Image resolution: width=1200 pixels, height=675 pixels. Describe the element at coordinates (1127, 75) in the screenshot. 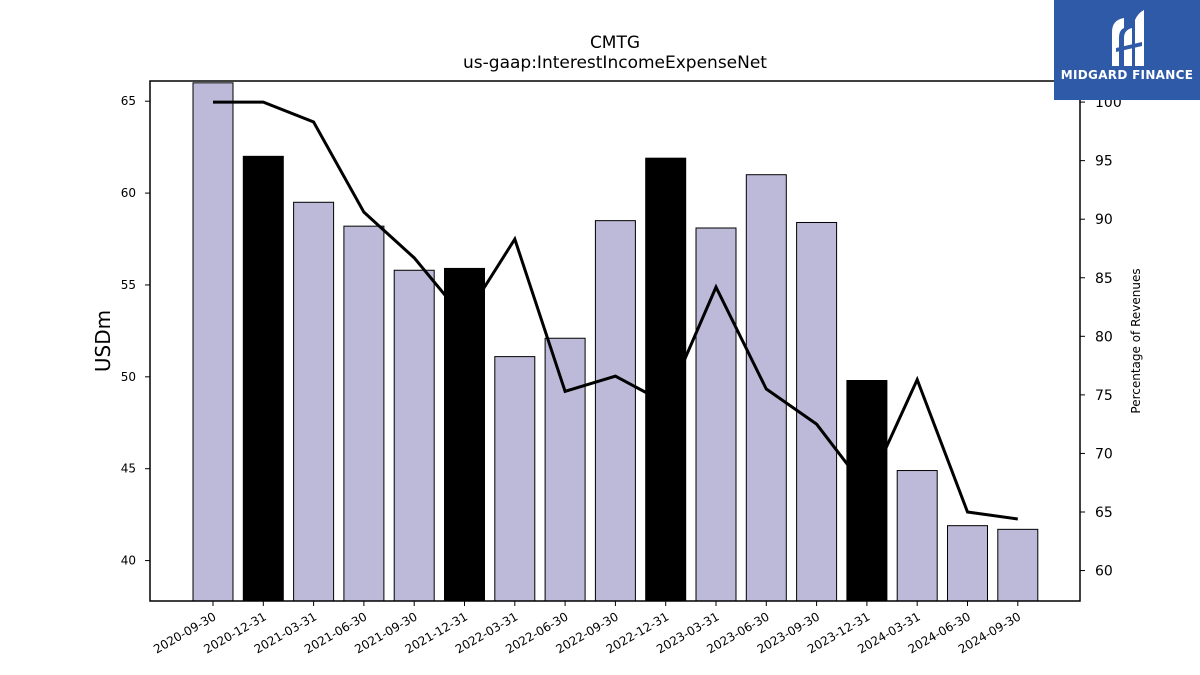

I see `logo-text: MIDGARD FINANCE` at that location.